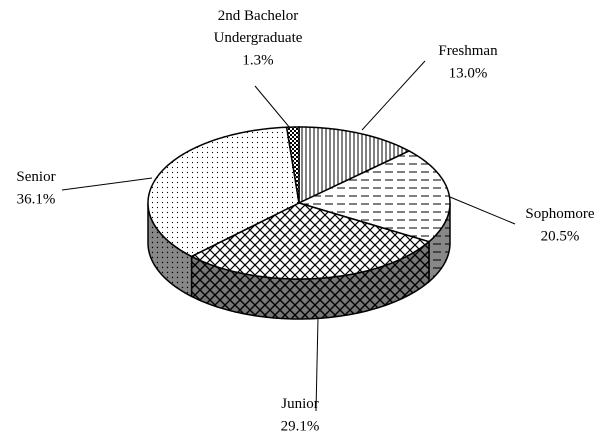 The width and height of the screenshot is (610, 438). I want to click on value-label: 20.5%, so click(560, 236).